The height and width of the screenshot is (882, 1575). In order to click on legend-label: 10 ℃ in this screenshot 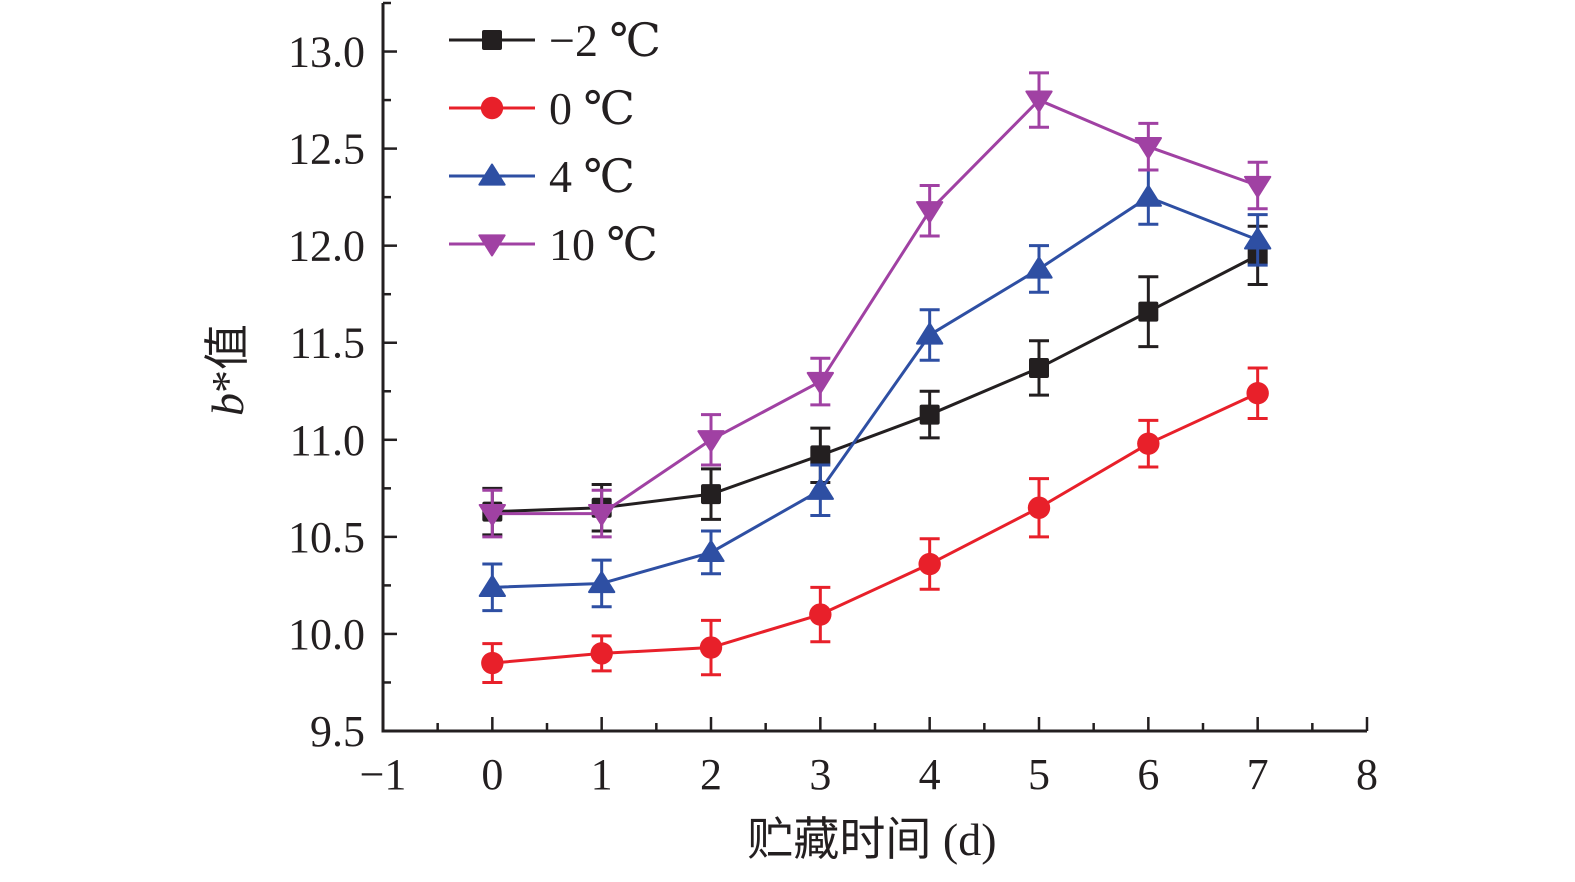, I will do `click(603, 244)`.